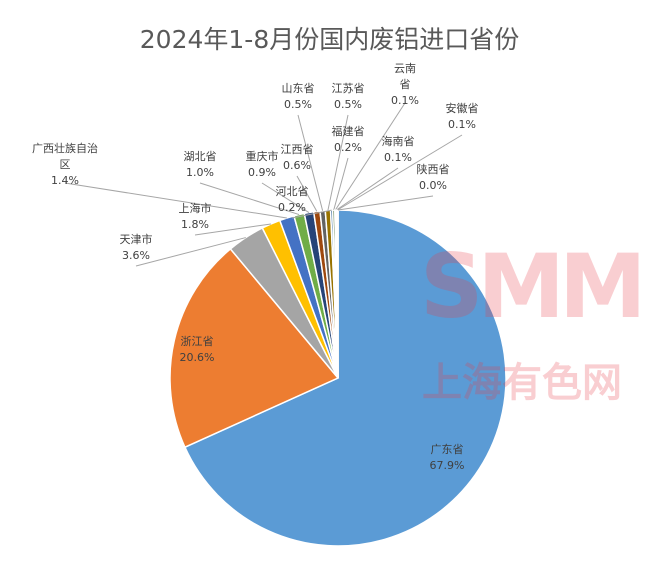  What do you see at coordinates (447, 449) in the screenshot?
I see `slice-name: 广东省` at bounding box center [447, 449].